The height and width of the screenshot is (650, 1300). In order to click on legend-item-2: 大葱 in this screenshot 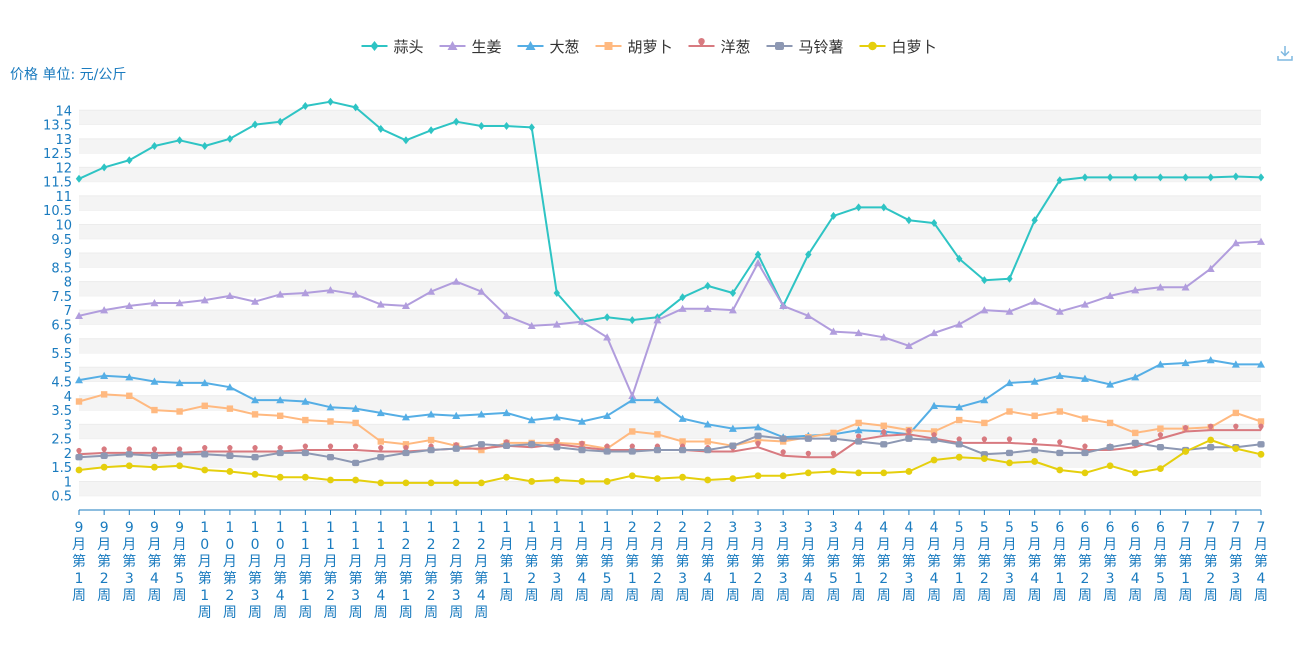, I will do `click(548, 47)`.